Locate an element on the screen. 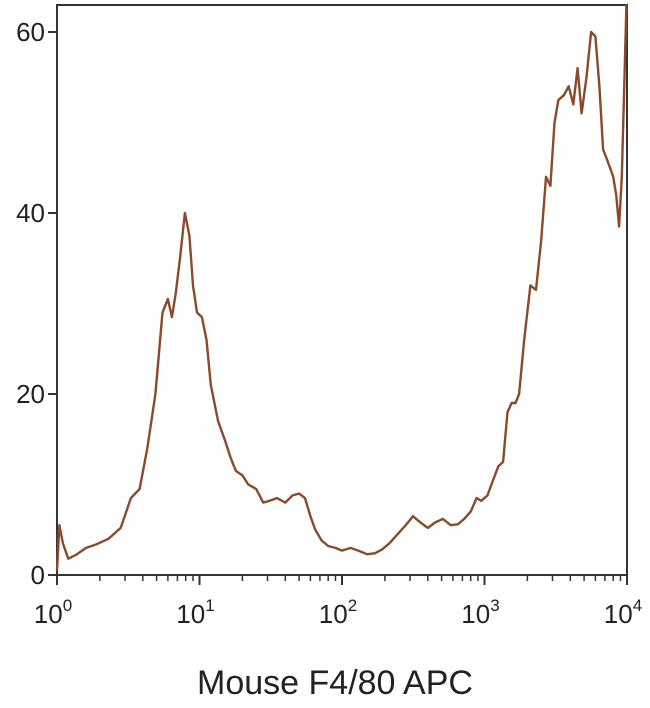  y-axis: 0 20 40 60 is located at coordinates (36, 303).